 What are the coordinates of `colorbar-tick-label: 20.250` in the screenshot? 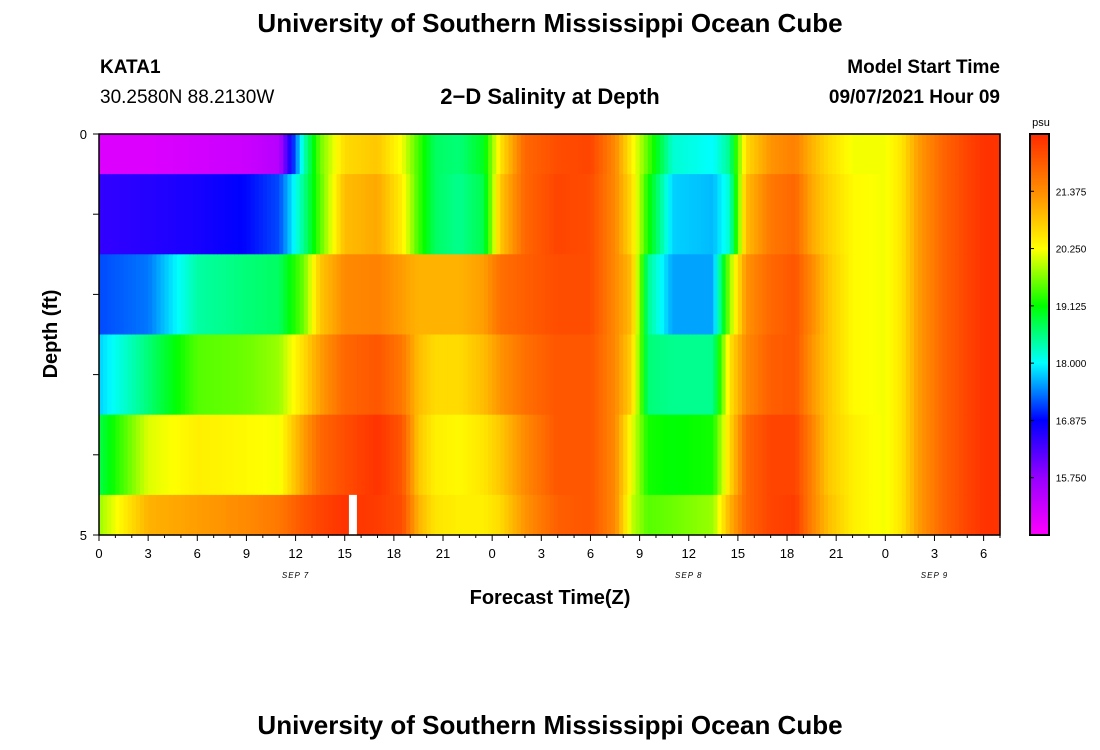 It's located at (1071, 250).